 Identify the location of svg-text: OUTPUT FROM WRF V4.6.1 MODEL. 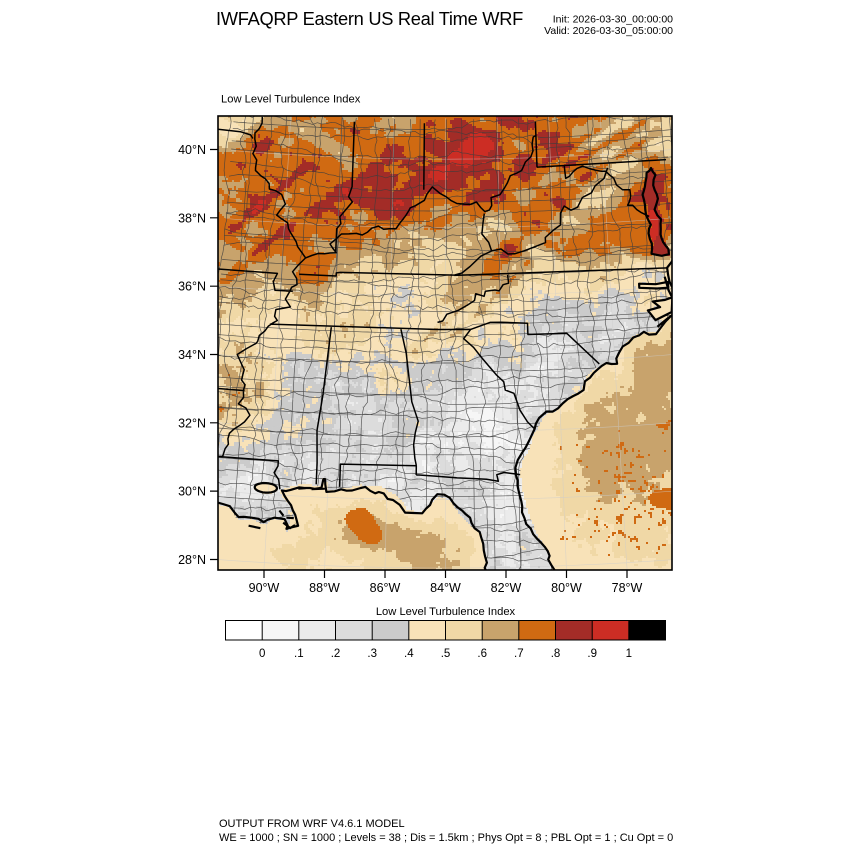
(312, 824).